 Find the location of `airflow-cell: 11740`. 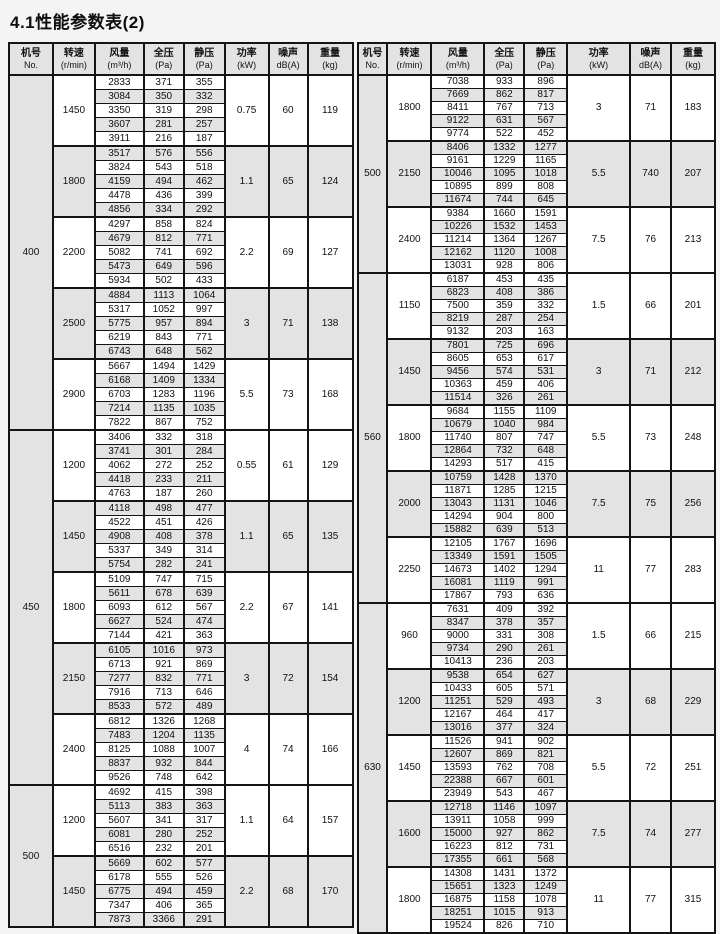

airflow-cell: 11740 is located at coordinates (458, 438).